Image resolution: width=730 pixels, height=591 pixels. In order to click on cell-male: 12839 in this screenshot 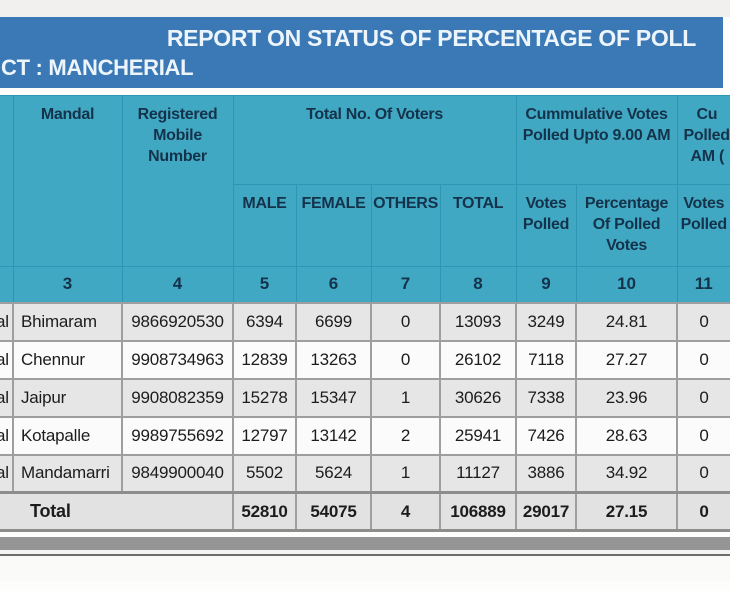, I will do `click(264, 359)`.